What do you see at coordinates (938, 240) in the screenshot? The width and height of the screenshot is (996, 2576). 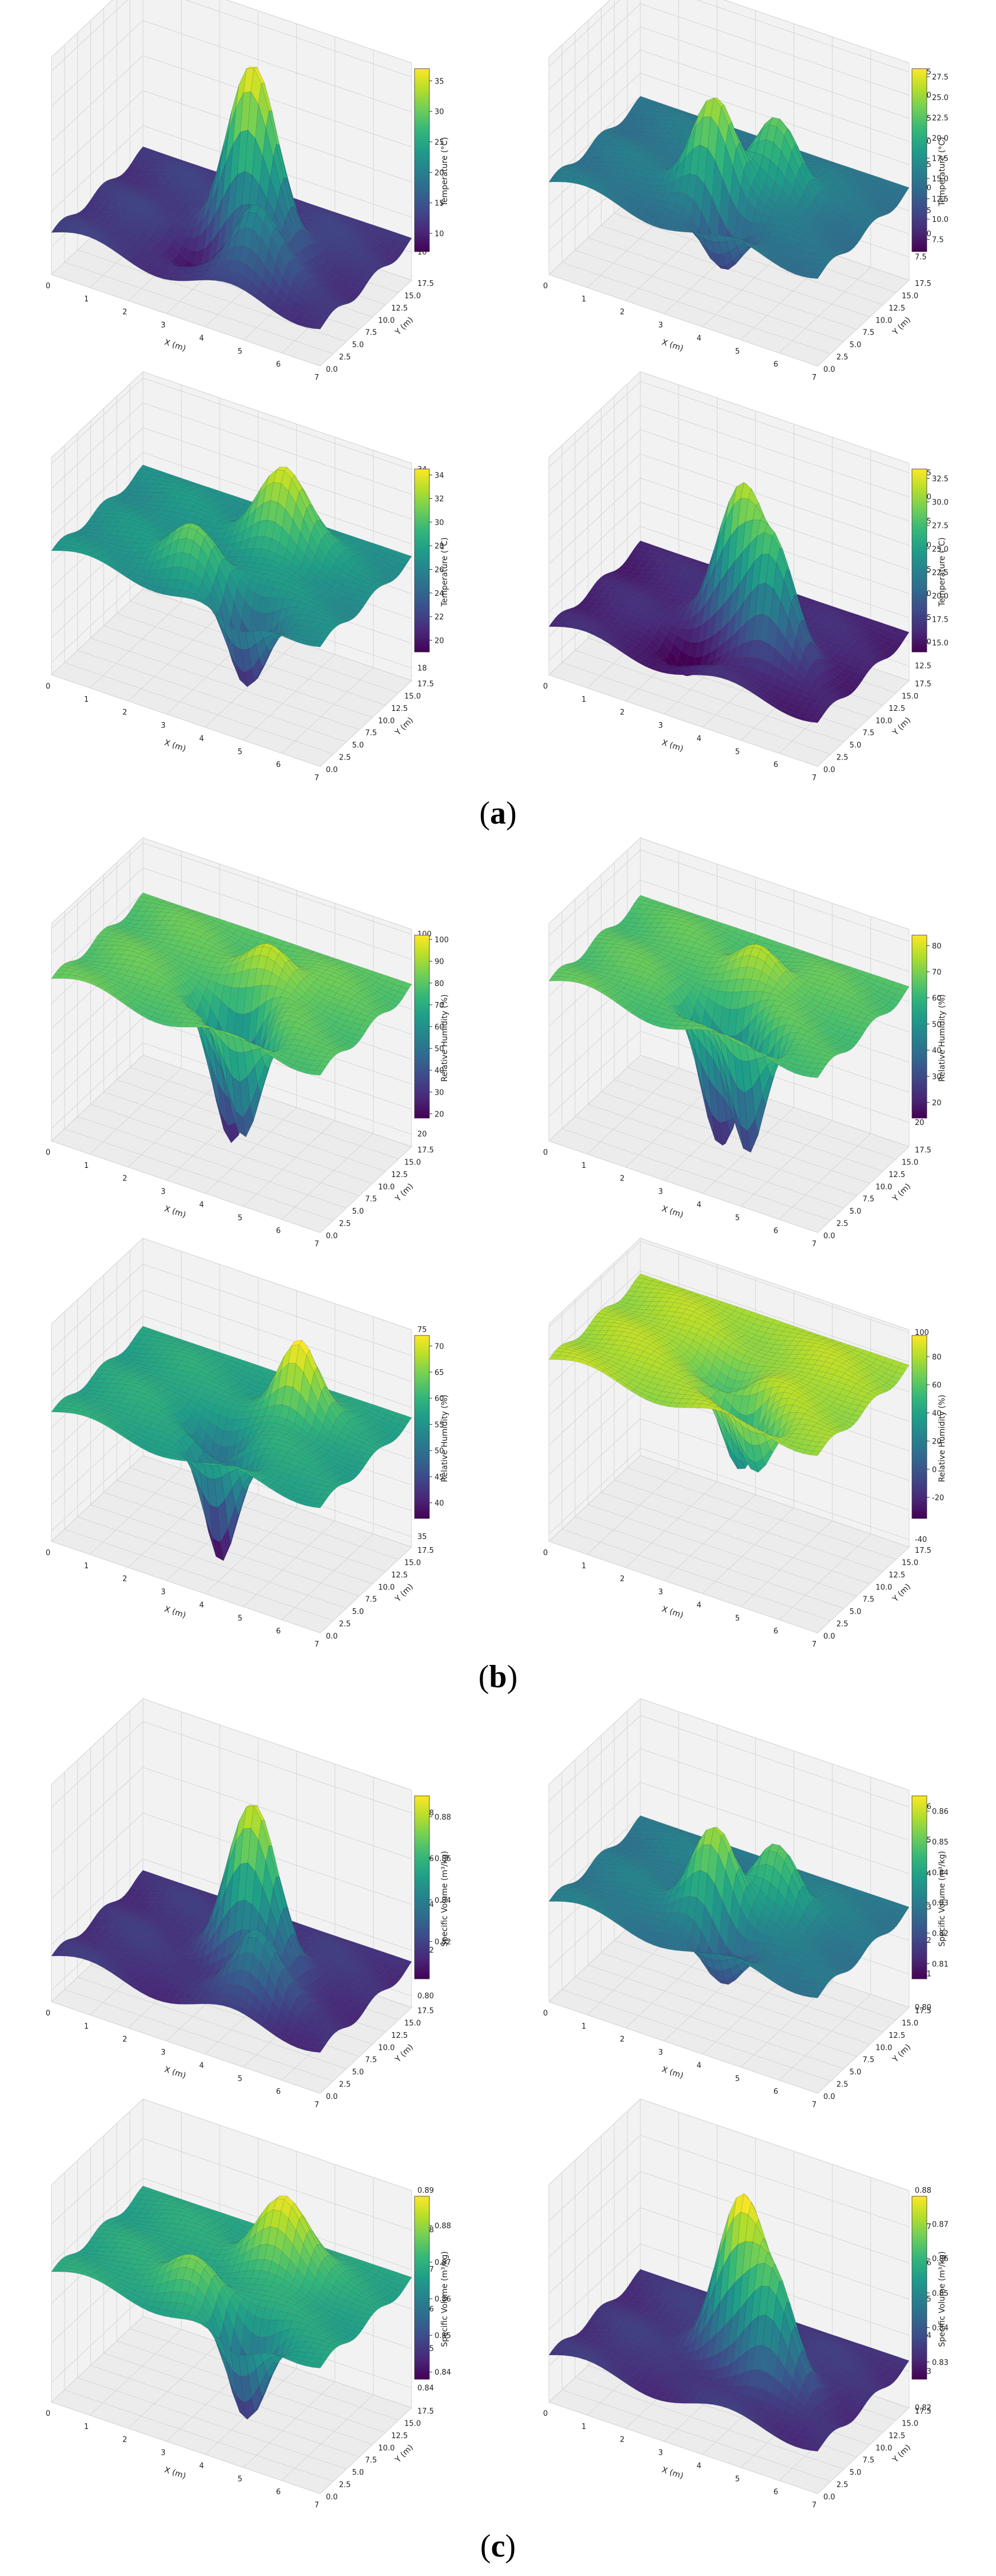 I see `colorbar-tick-label: 7.5` at bounding box center [938, 240].